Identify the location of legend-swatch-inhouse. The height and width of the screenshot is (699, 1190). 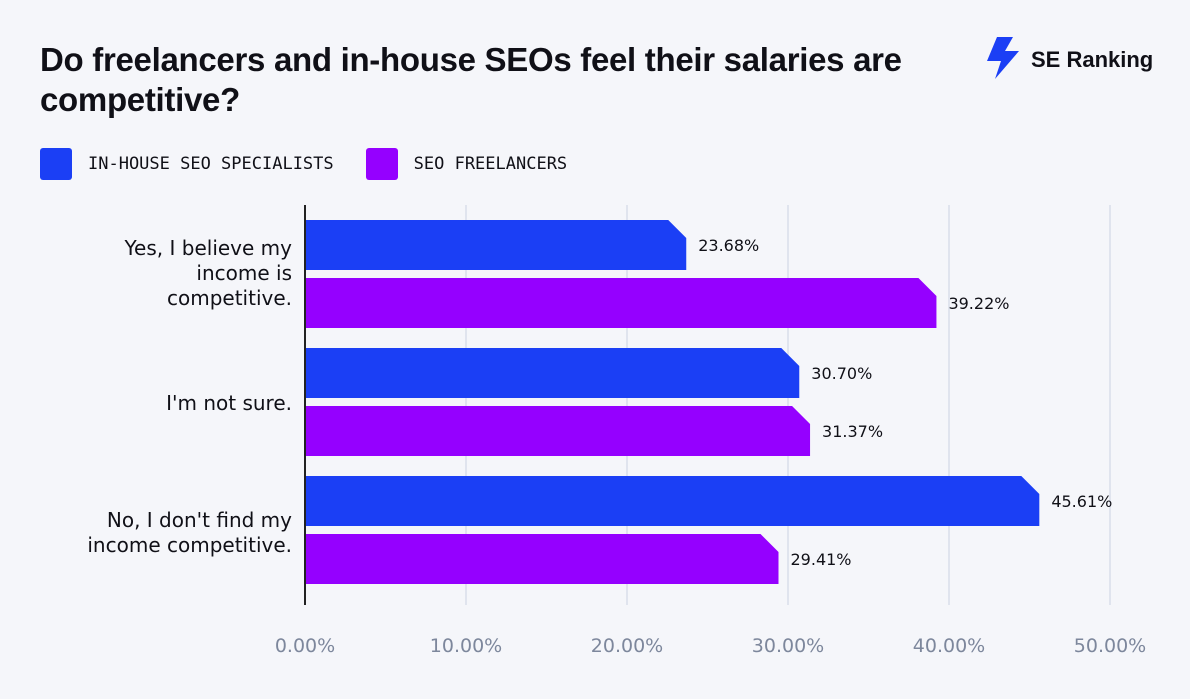
(56, 164).